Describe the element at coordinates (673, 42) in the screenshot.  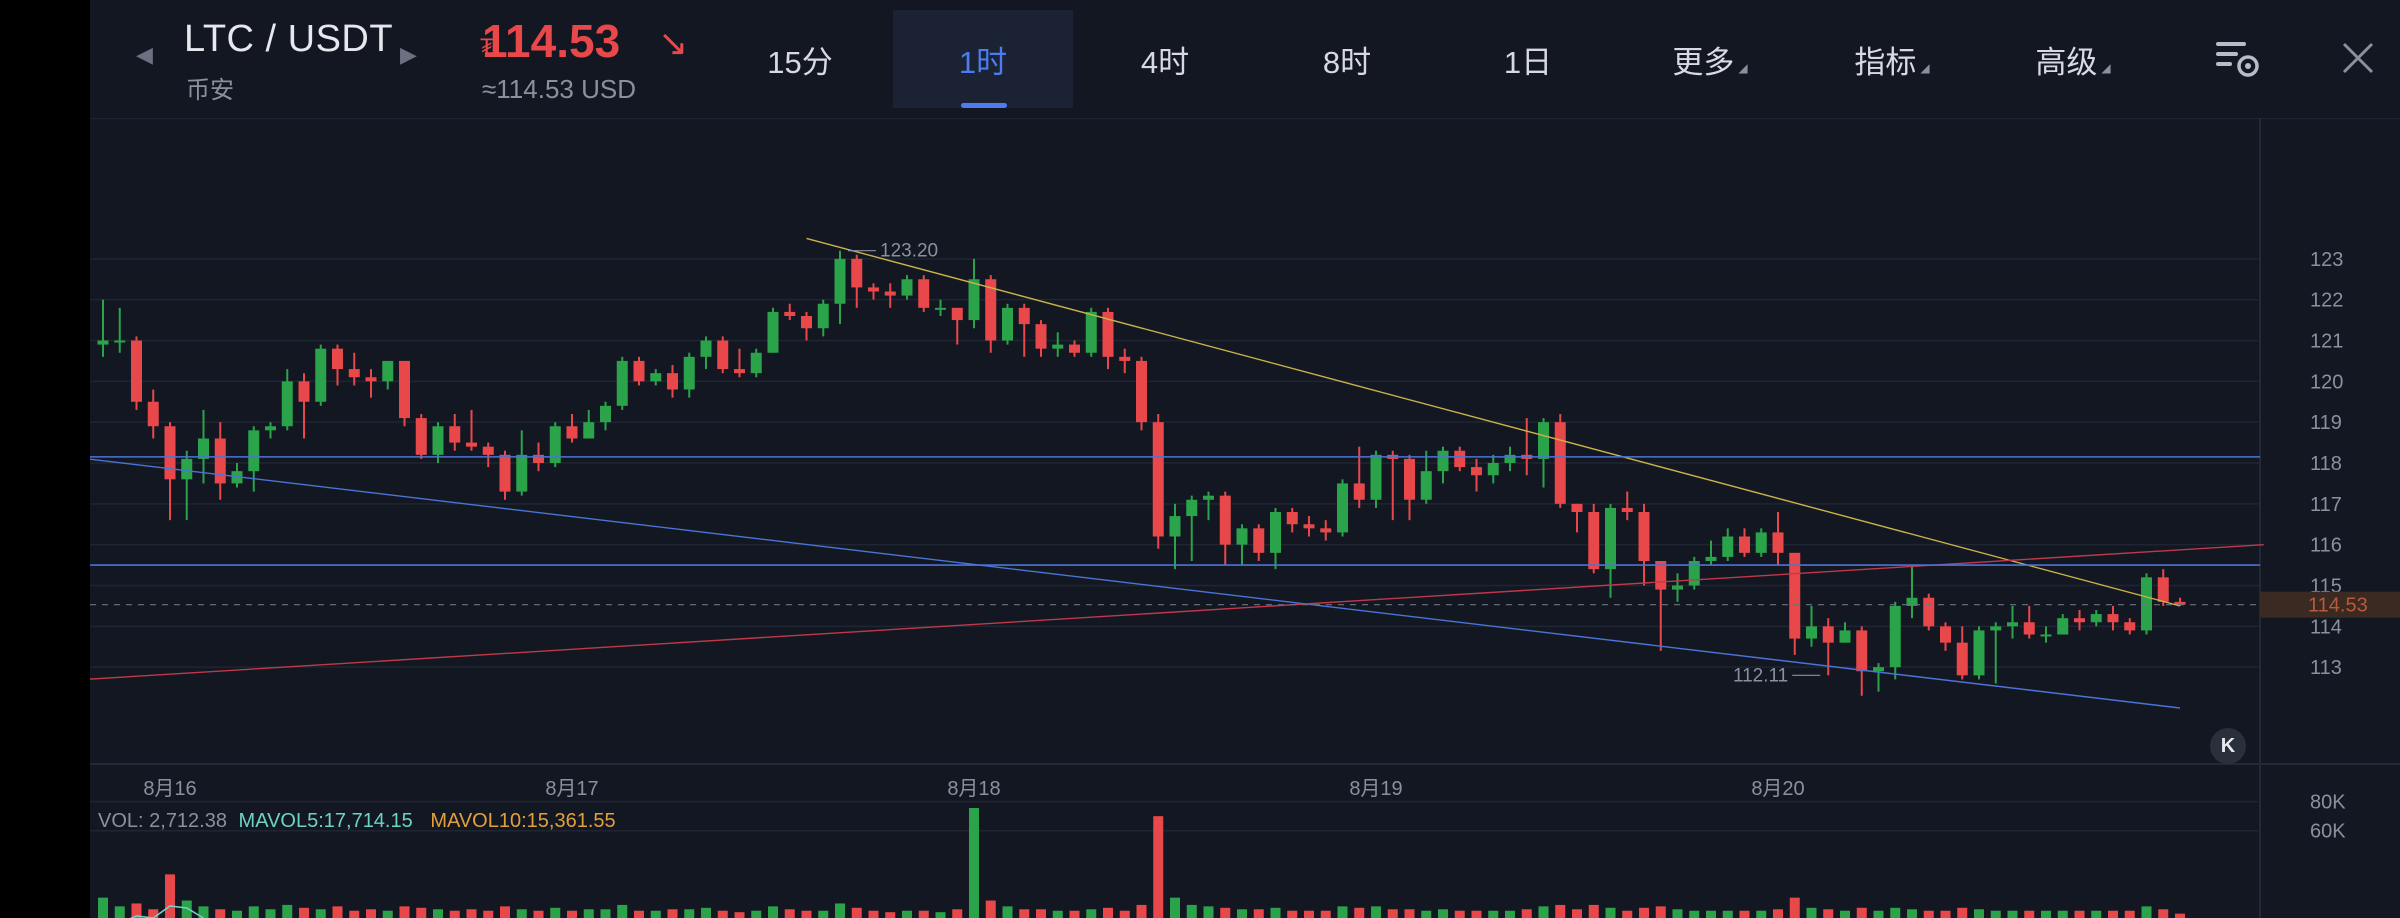
I see `down-arrow-icon: ↘` at that location.